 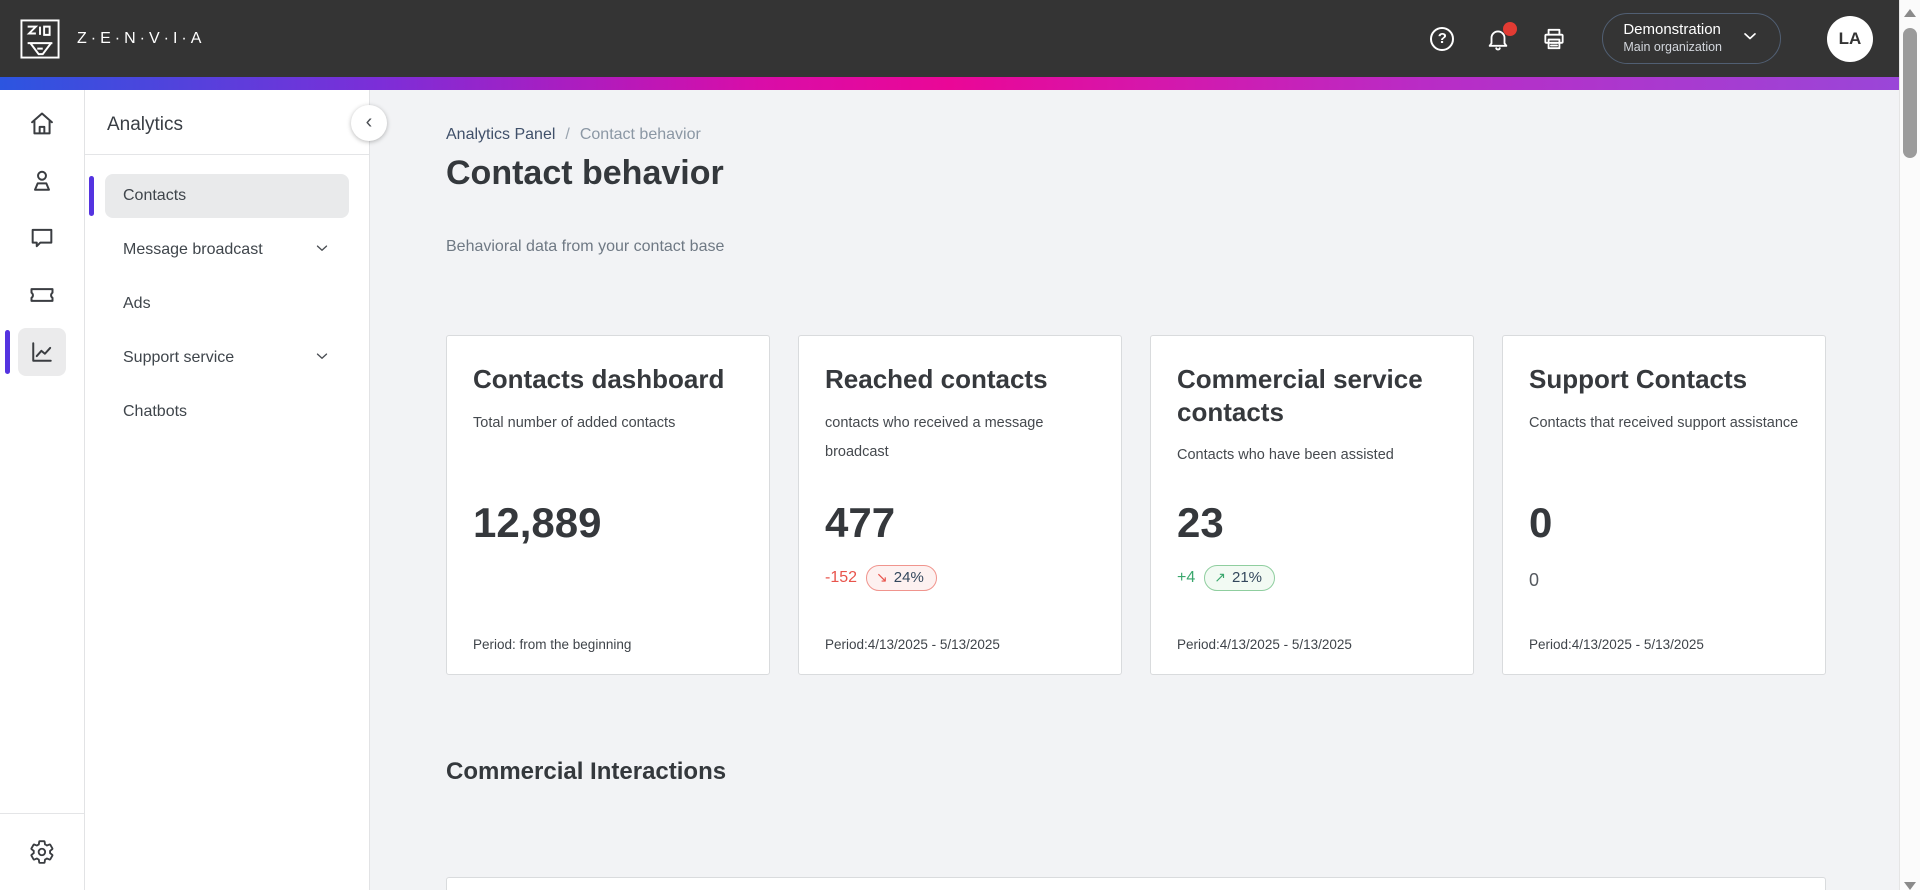 I want to click on menu-item-contacts: Contacts, so click(x=219, y=196).